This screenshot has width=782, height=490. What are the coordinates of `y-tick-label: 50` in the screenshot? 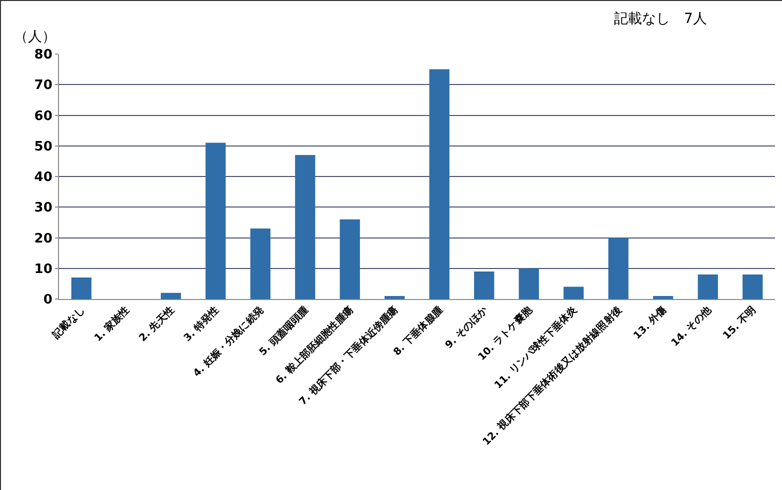 It's located at (43, 146).